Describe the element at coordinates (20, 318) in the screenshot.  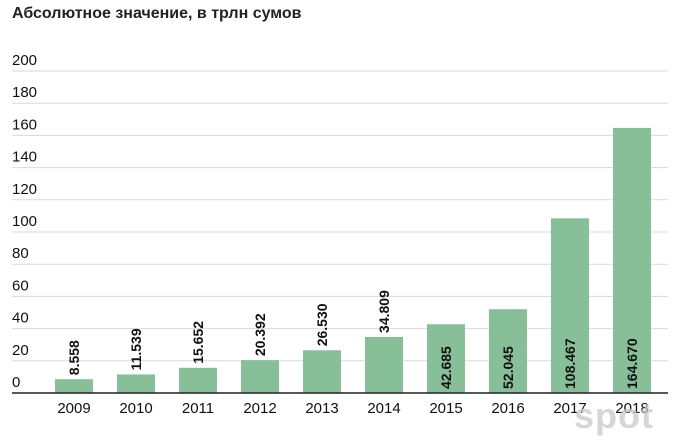
I see `y-tick-label: 40` at that location.